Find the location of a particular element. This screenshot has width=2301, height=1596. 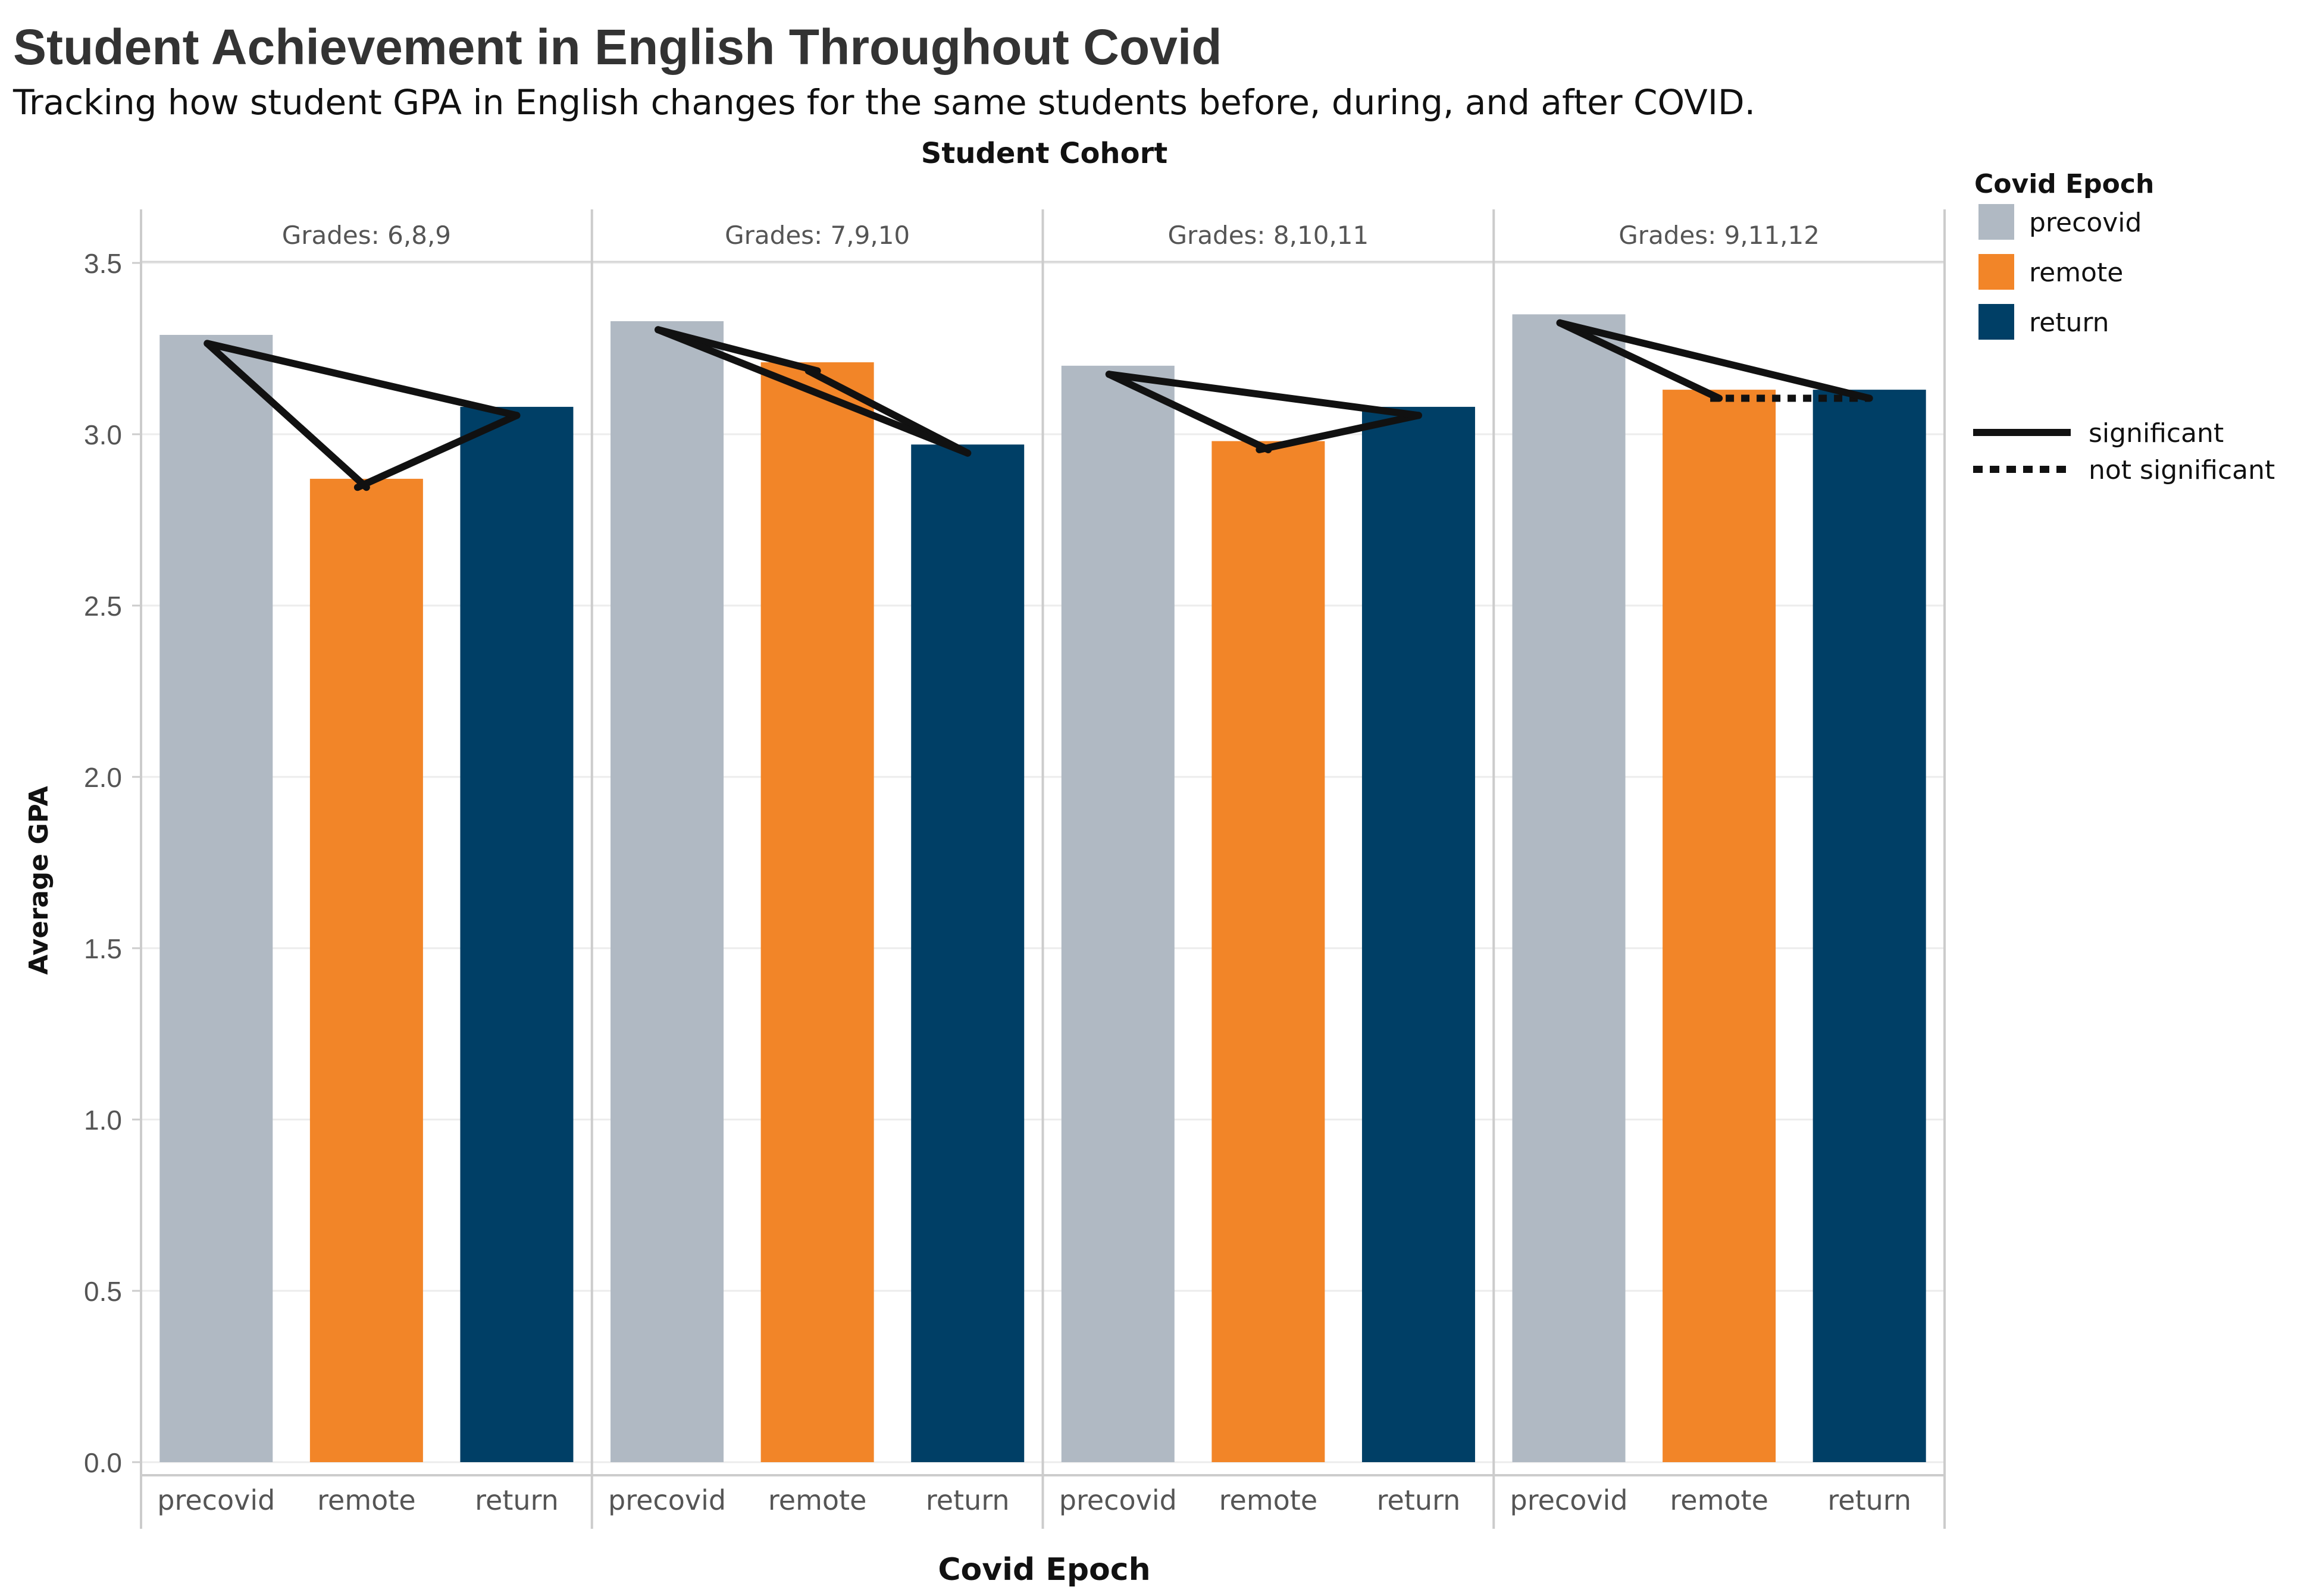

legend-swatch-precovid is located at coordinates (1996, 222).